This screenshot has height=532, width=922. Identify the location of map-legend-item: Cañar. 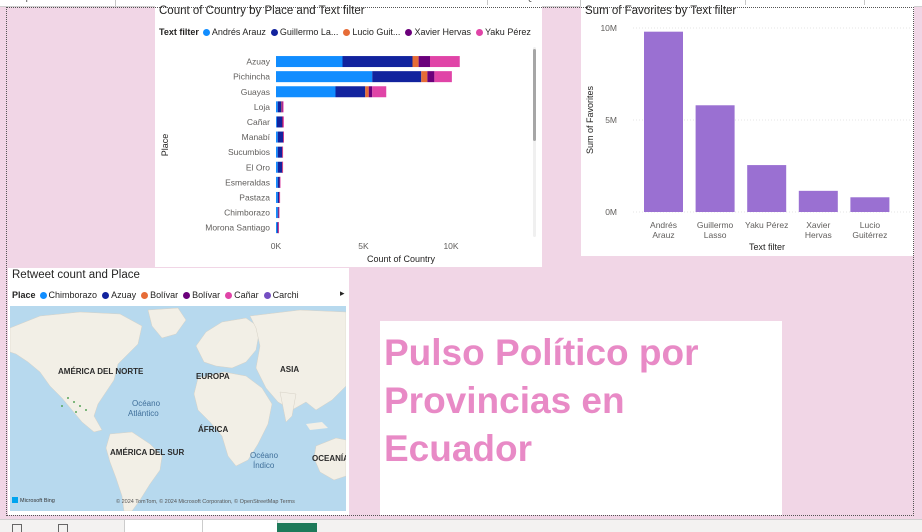
(242, 295).